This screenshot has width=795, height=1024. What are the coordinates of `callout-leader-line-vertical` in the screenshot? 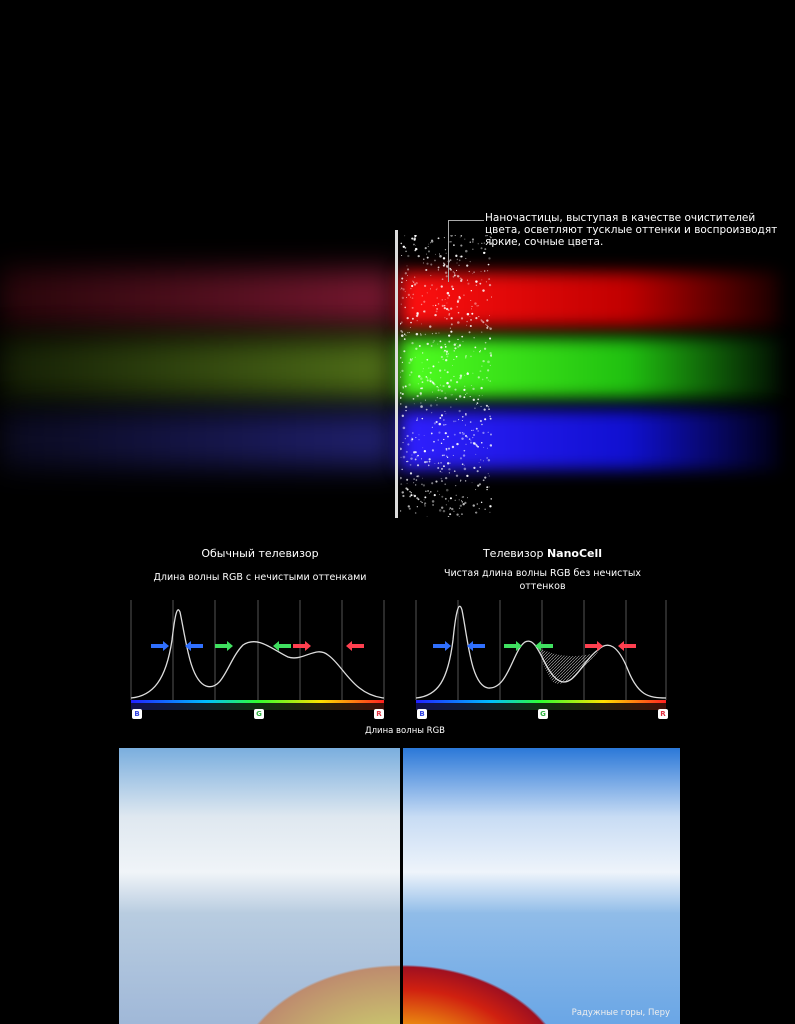 It's located at (448, 251).